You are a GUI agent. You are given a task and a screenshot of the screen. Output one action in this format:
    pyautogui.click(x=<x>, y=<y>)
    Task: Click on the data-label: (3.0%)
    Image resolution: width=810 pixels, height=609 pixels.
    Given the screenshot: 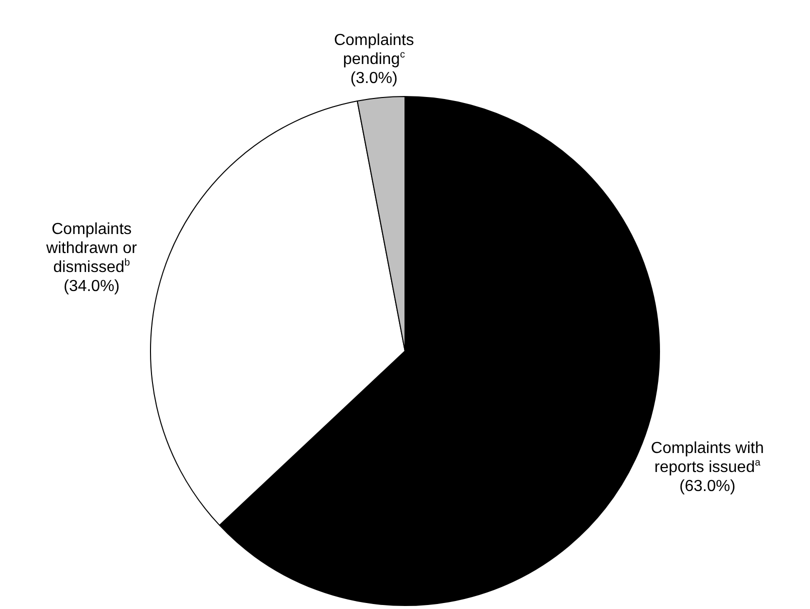 What is the action you would take?
    pyautogui.click(x=374, y=78)
    